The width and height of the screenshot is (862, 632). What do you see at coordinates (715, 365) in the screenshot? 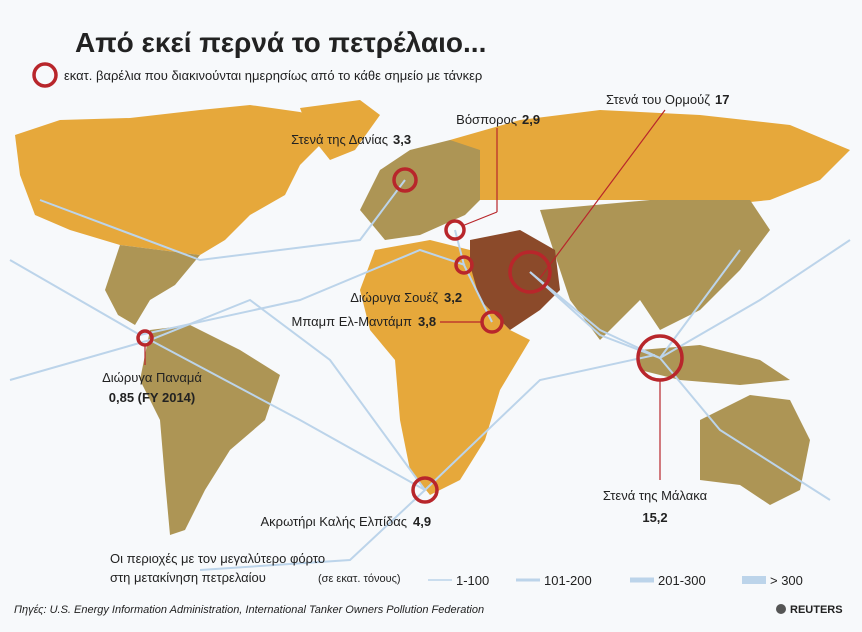
I see `indonesia` at bounding box center [715, 365].